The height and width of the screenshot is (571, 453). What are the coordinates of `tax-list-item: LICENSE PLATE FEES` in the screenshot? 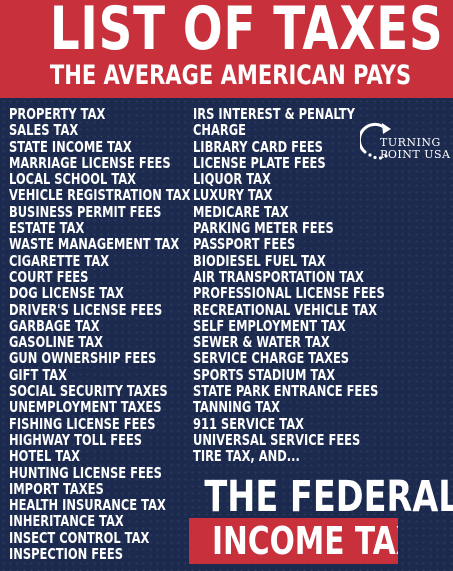 It's located at (259, 162).